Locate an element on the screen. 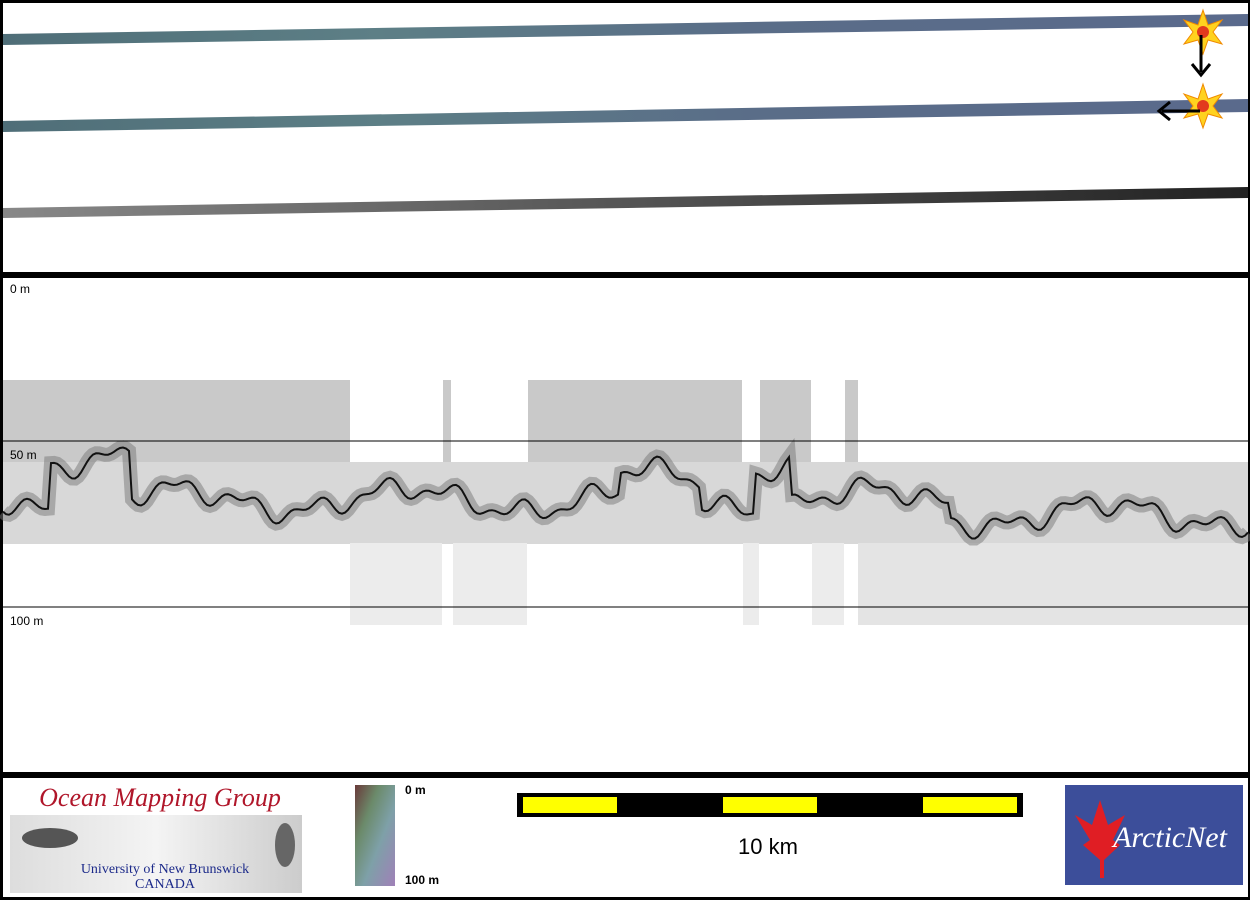 Image resolution: width=1250 pixels, height=900 pixels. seabed-reflector is located at coordinates (625, 493).